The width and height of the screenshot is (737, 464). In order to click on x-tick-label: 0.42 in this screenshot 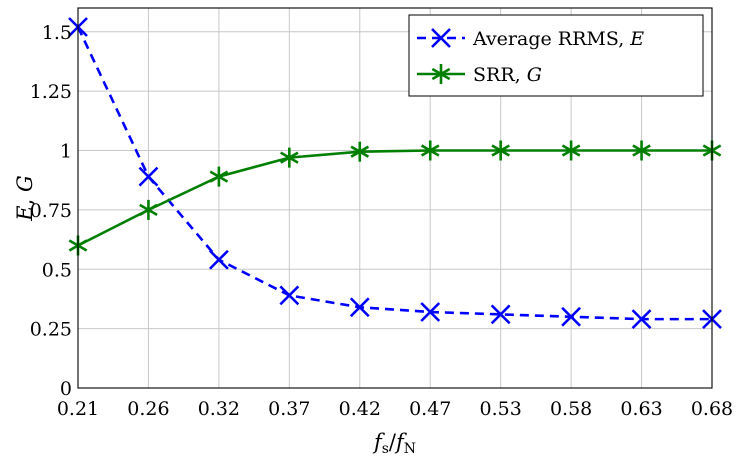, I will do `click(360, 409)`.